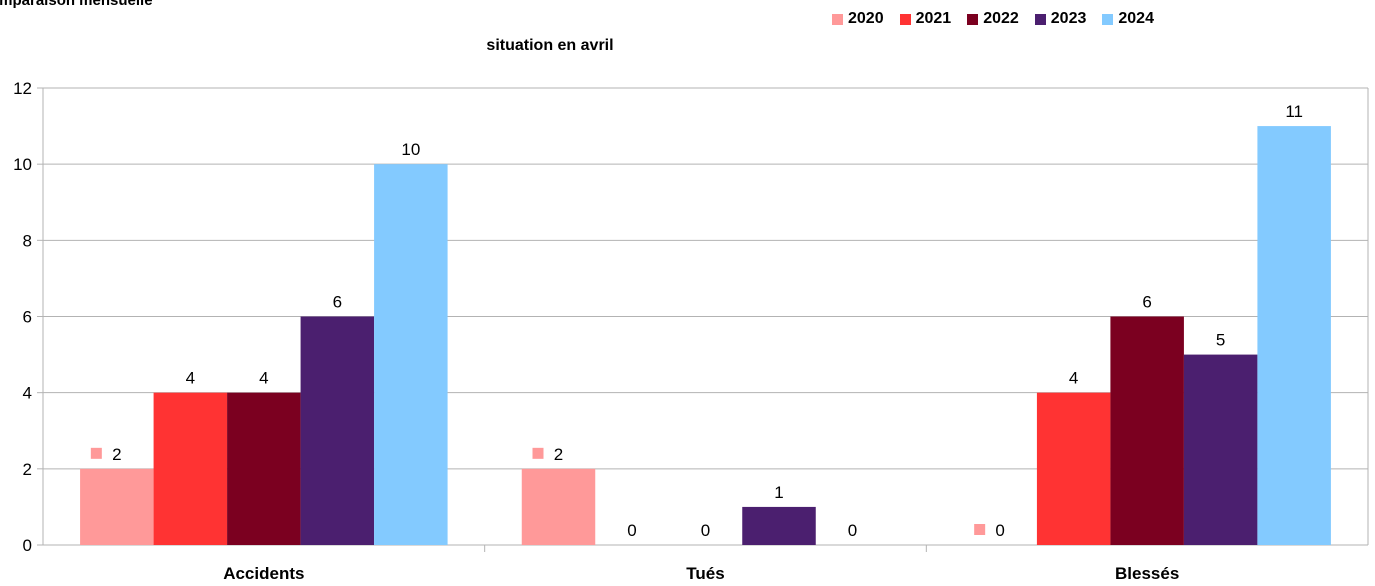  Describe the element at coordinates (778, 492) in the screenshot. I see `data-label: 1` at that location.